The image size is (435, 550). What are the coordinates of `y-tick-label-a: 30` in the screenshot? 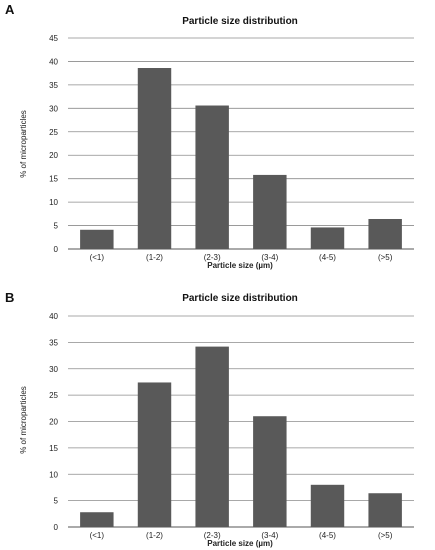 It's located at (53, 108).